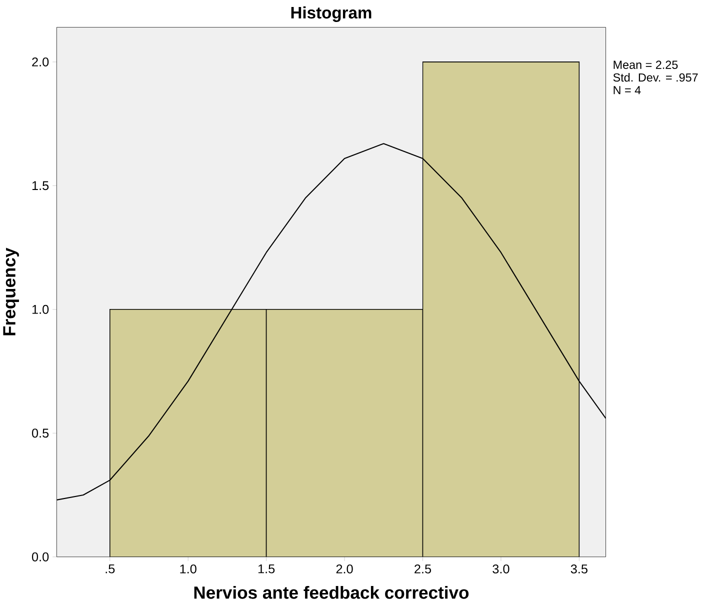 The width and height of the screenshot is (715, 615). I want to click on y-axis-title: Frequency, so click(11, 292).